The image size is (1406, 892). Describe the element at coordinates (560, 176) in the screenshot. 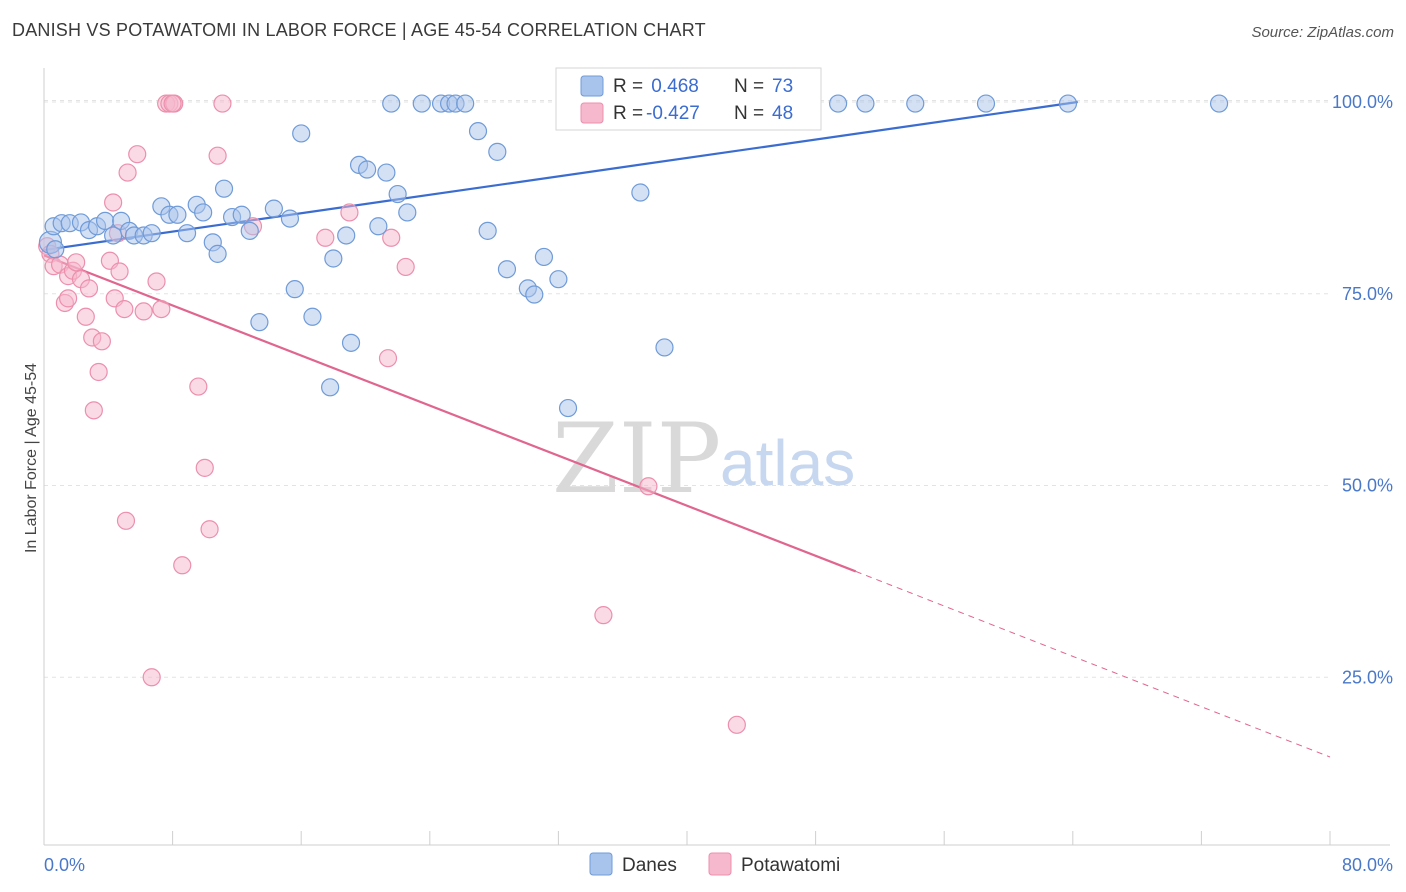

I see `danes-trend-line` at that location.